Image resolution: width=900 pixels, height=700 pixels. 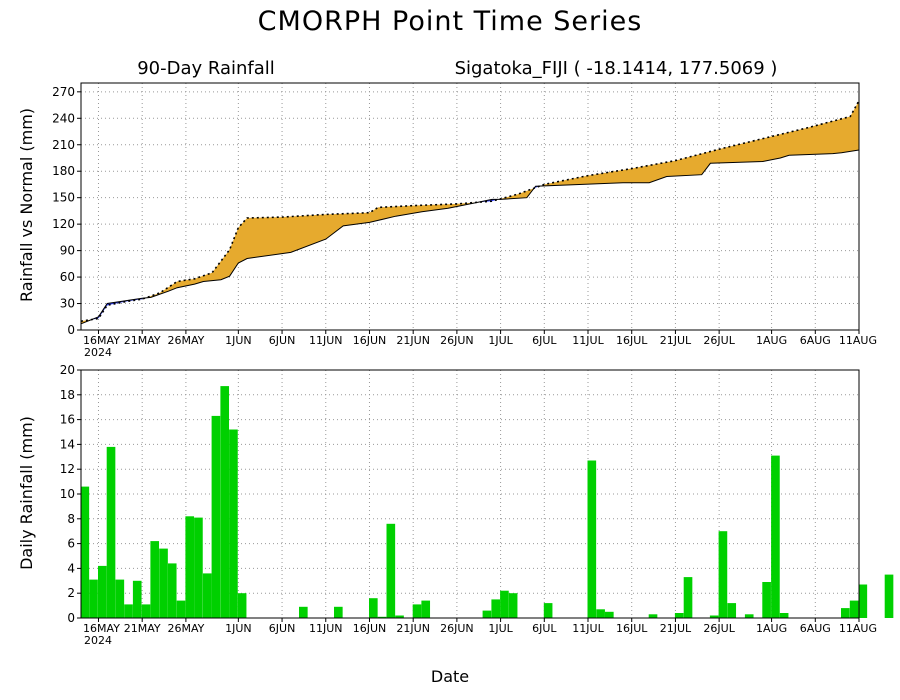 I want to click on bottom-xtick-label: 21JUN, so click(x=413, y=628).